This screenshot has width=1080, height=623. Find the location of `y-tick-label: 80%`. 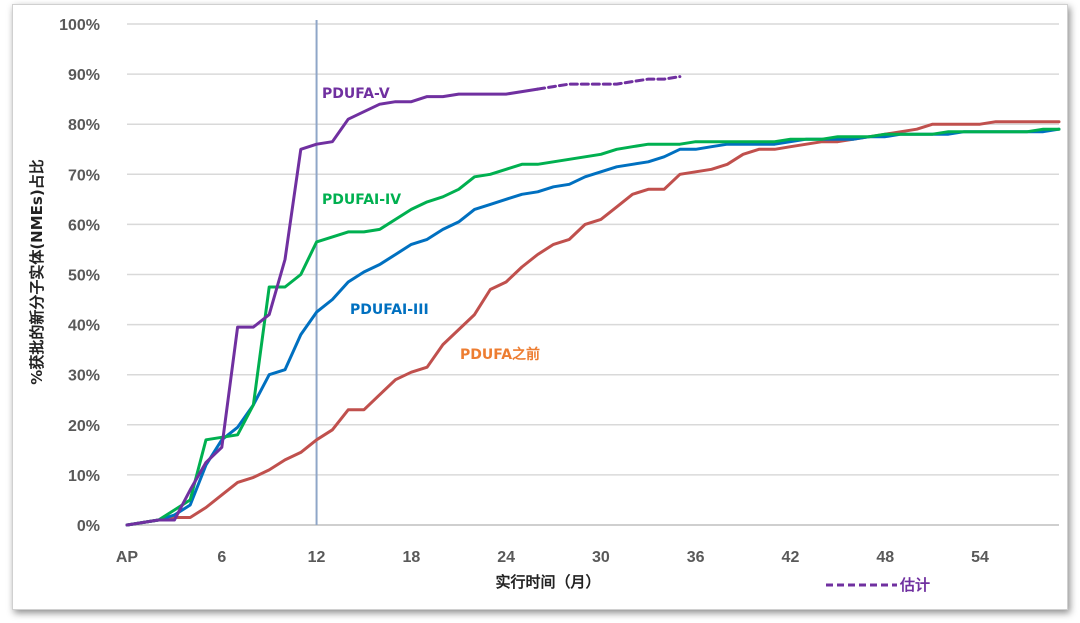

y-tick-label: 80% is located at coordinates (84, 125).